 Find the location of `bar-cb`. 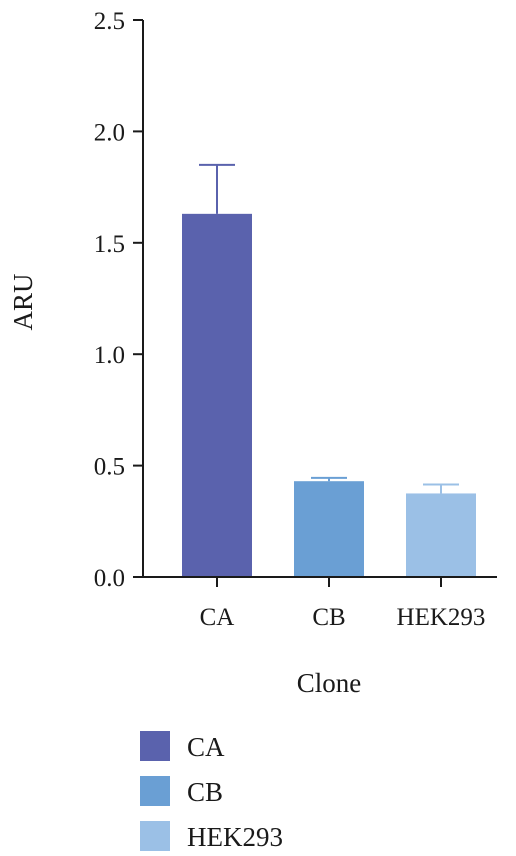

bar-cb is located at coordinates (329, 529).